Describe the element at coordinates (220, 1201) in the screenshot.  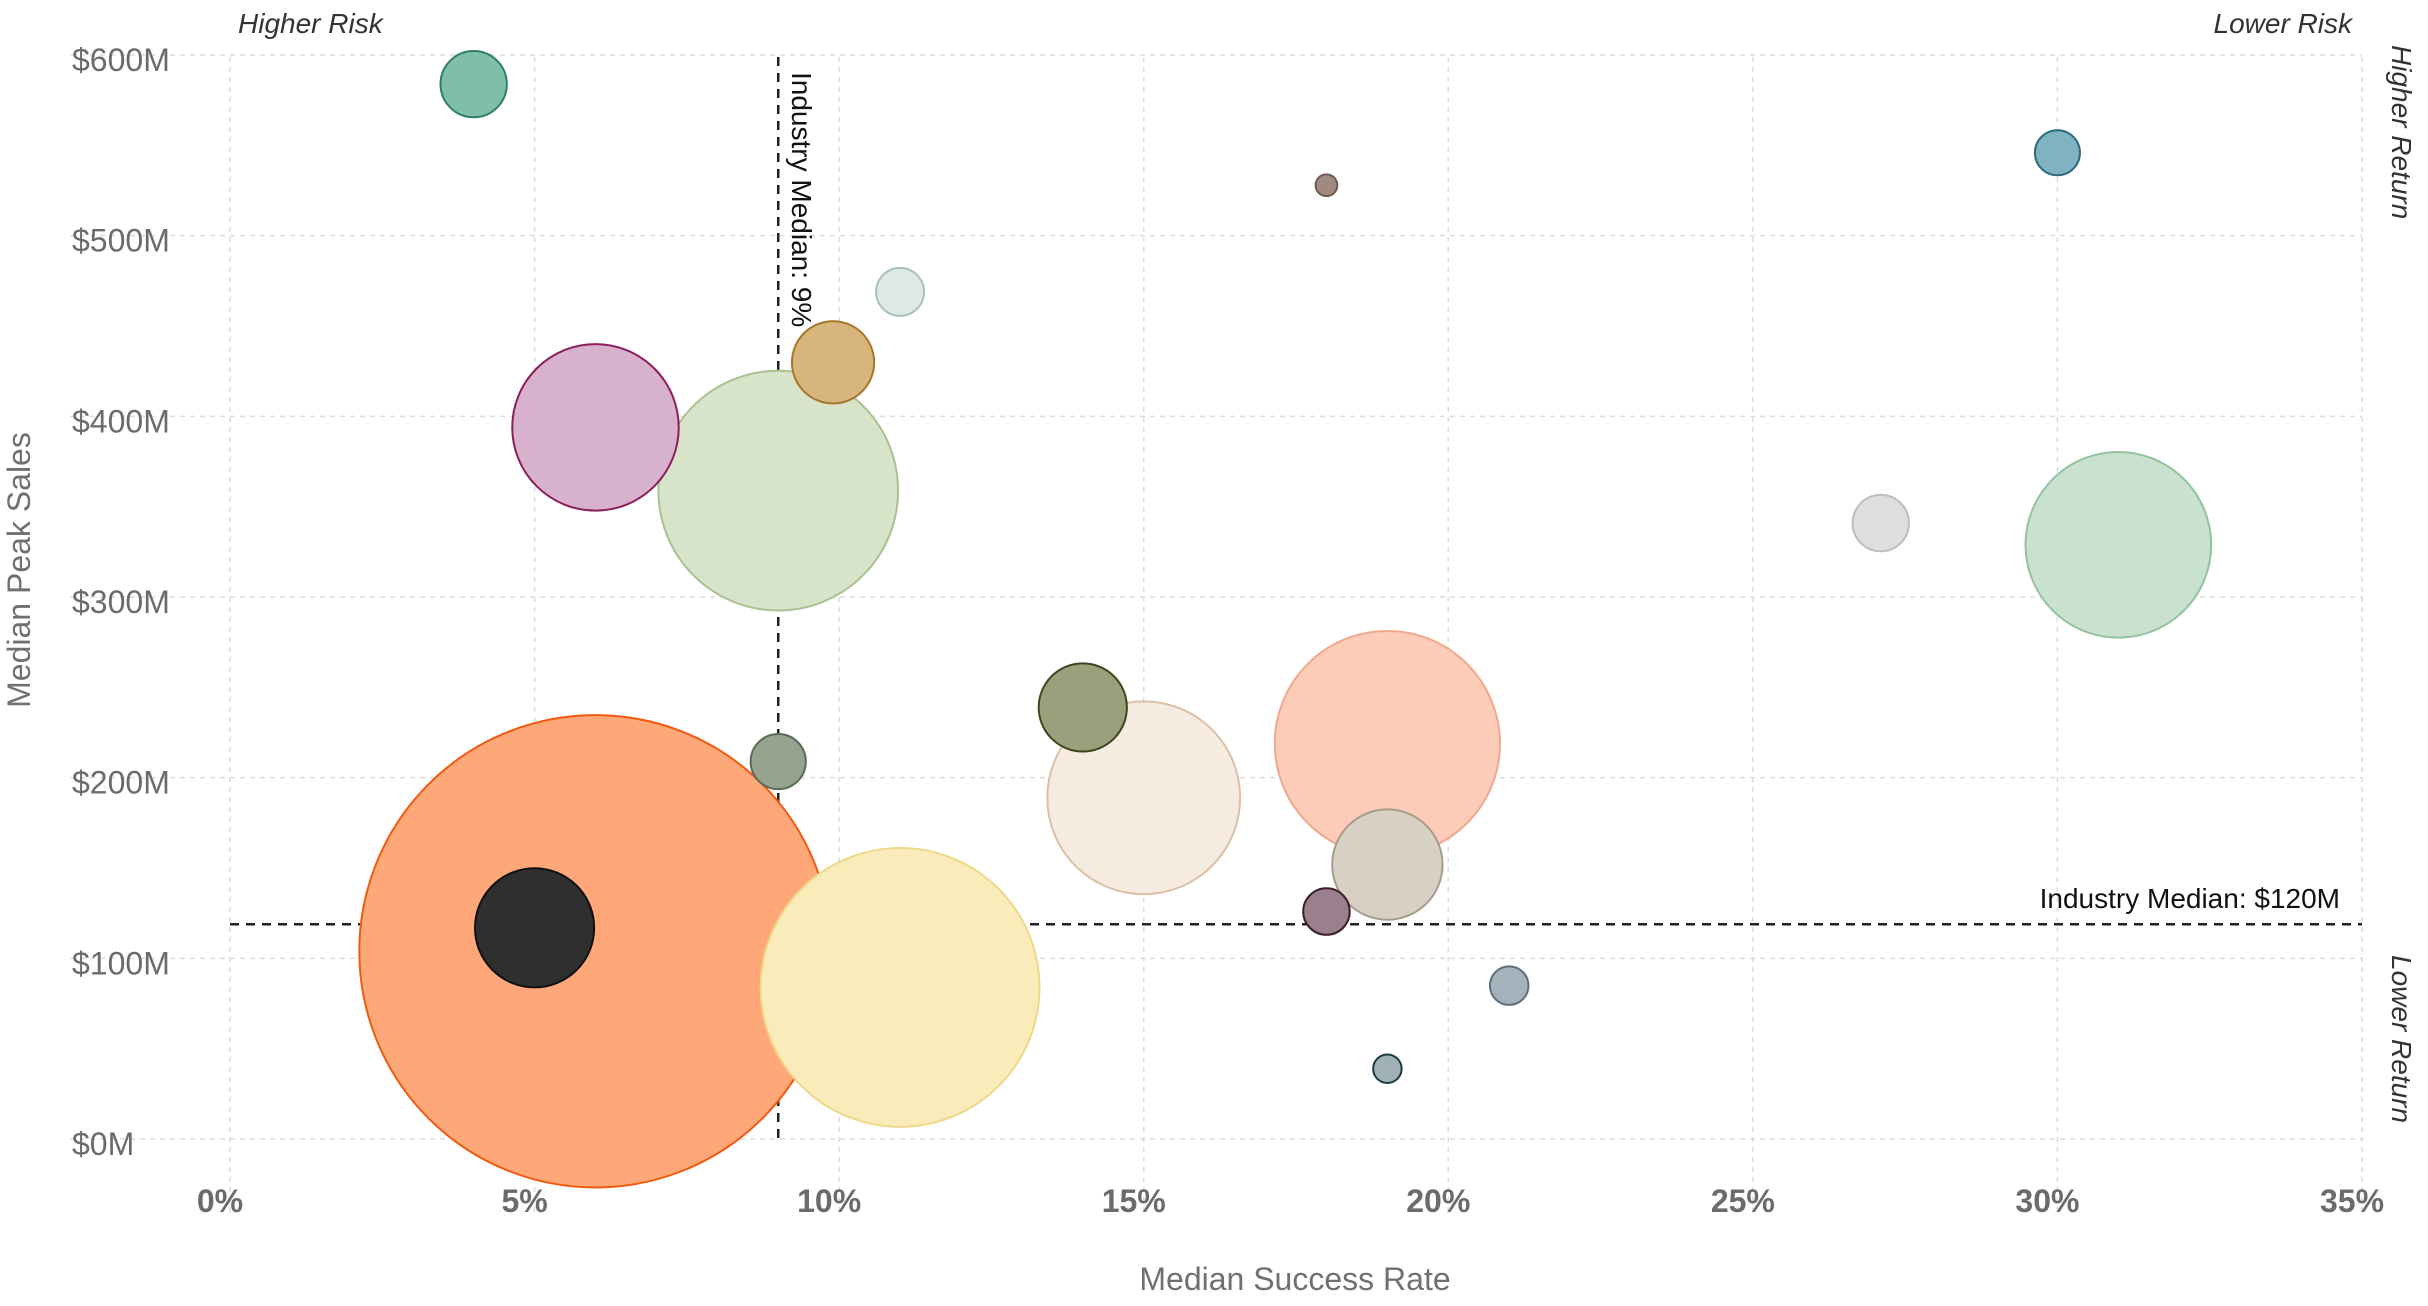
I see `x-tick-label: 0%` at that location.